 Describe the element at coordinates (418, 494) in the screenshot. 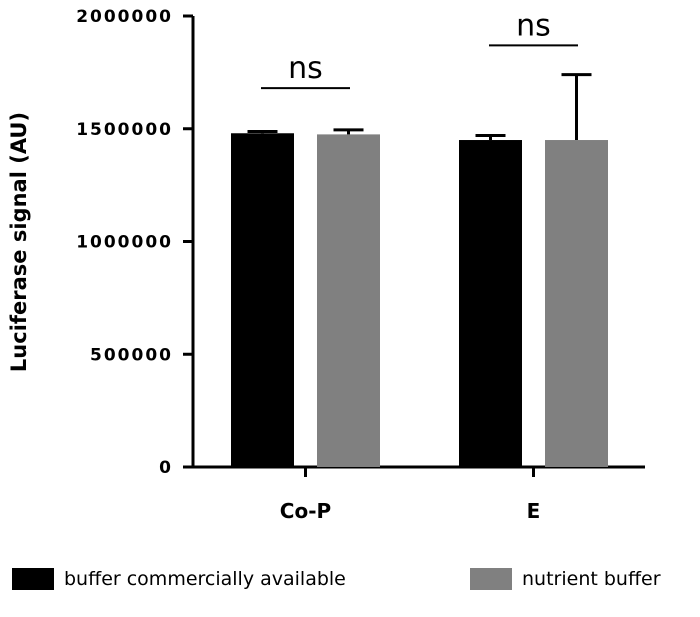

I see `x-axis: Co-P E` at that location.